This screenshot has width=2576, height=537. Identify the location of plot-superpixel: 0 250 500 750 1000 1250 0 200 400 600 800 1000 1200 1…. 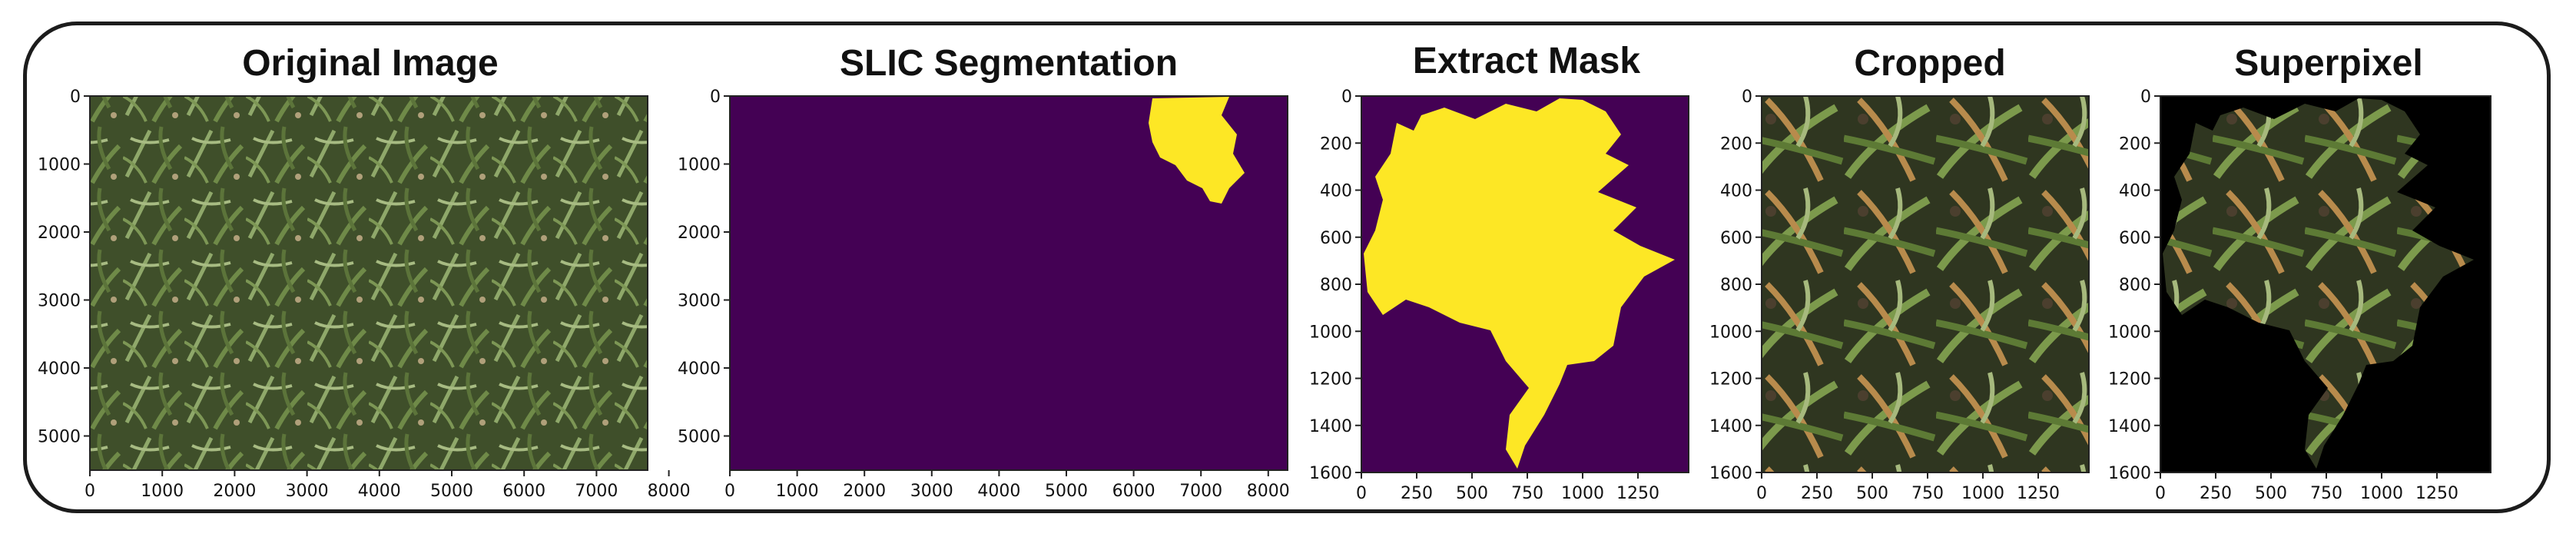
(2299, 295).